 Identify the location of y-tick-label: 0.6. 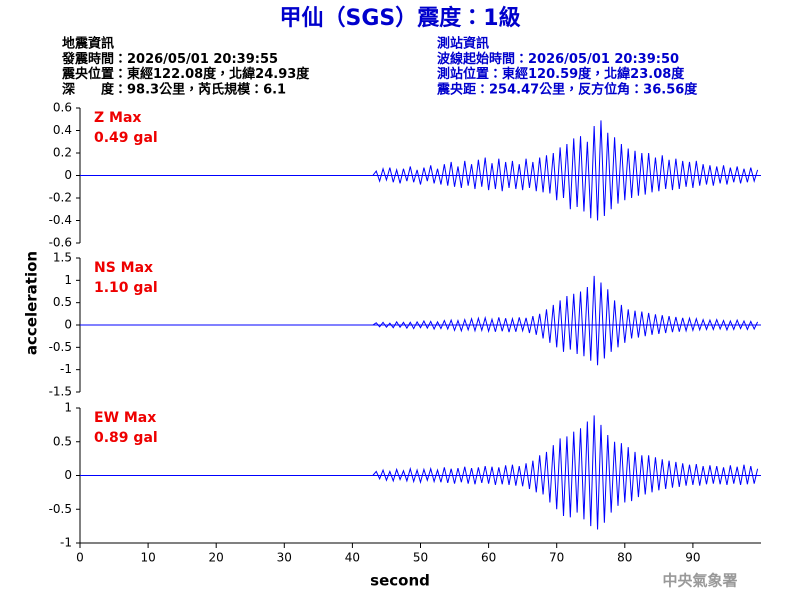
(62, 108).